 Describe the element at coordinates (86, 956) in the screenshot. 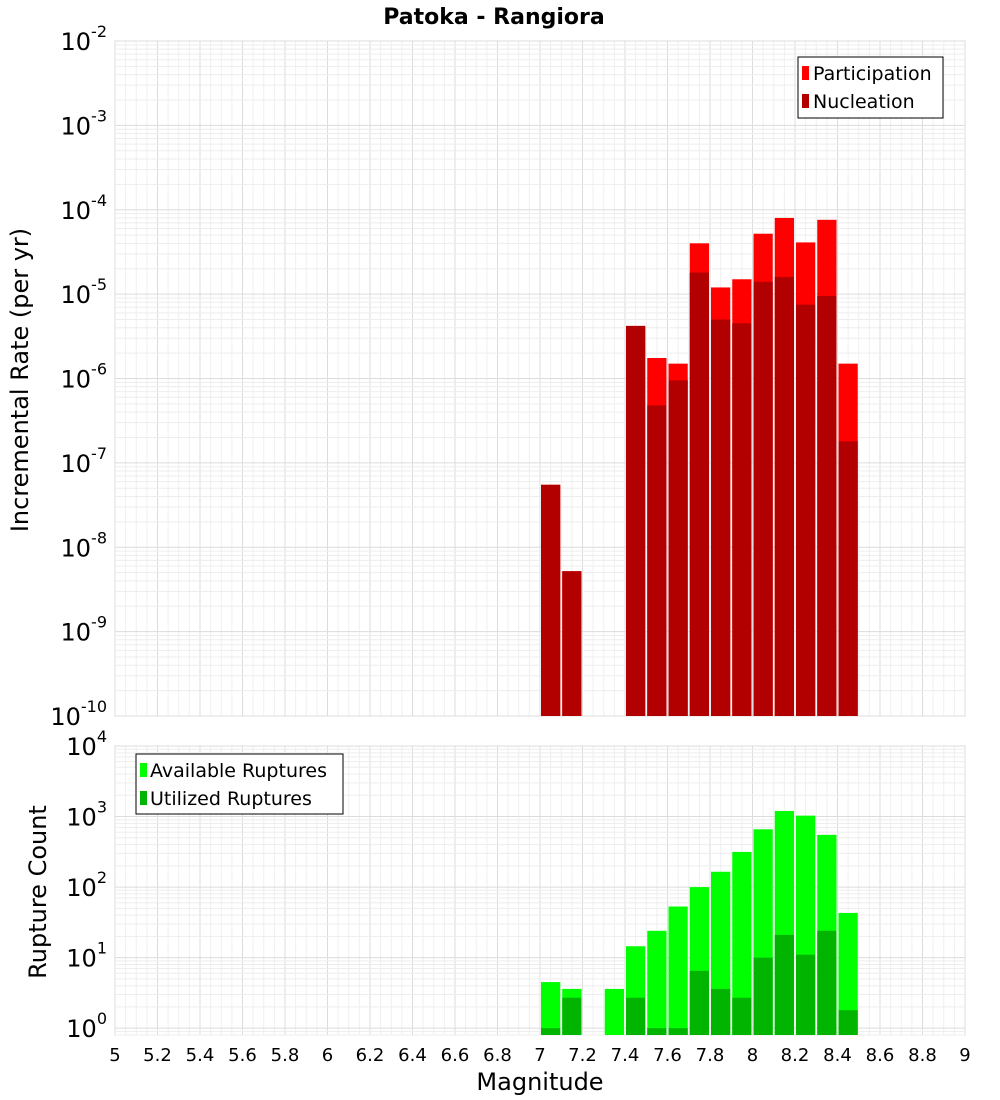

I see `bottom-y-tick-label: 10¹` at that location.